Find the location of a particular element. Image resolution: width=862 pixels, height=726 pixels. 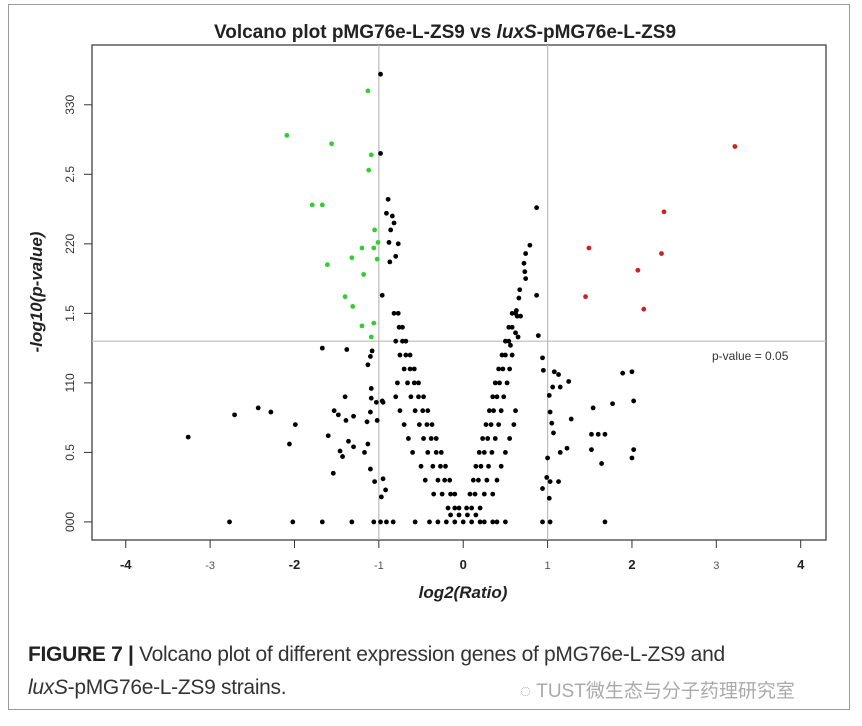

x-axis-label: log2(Ratio) is located at coordinates (463, 592).